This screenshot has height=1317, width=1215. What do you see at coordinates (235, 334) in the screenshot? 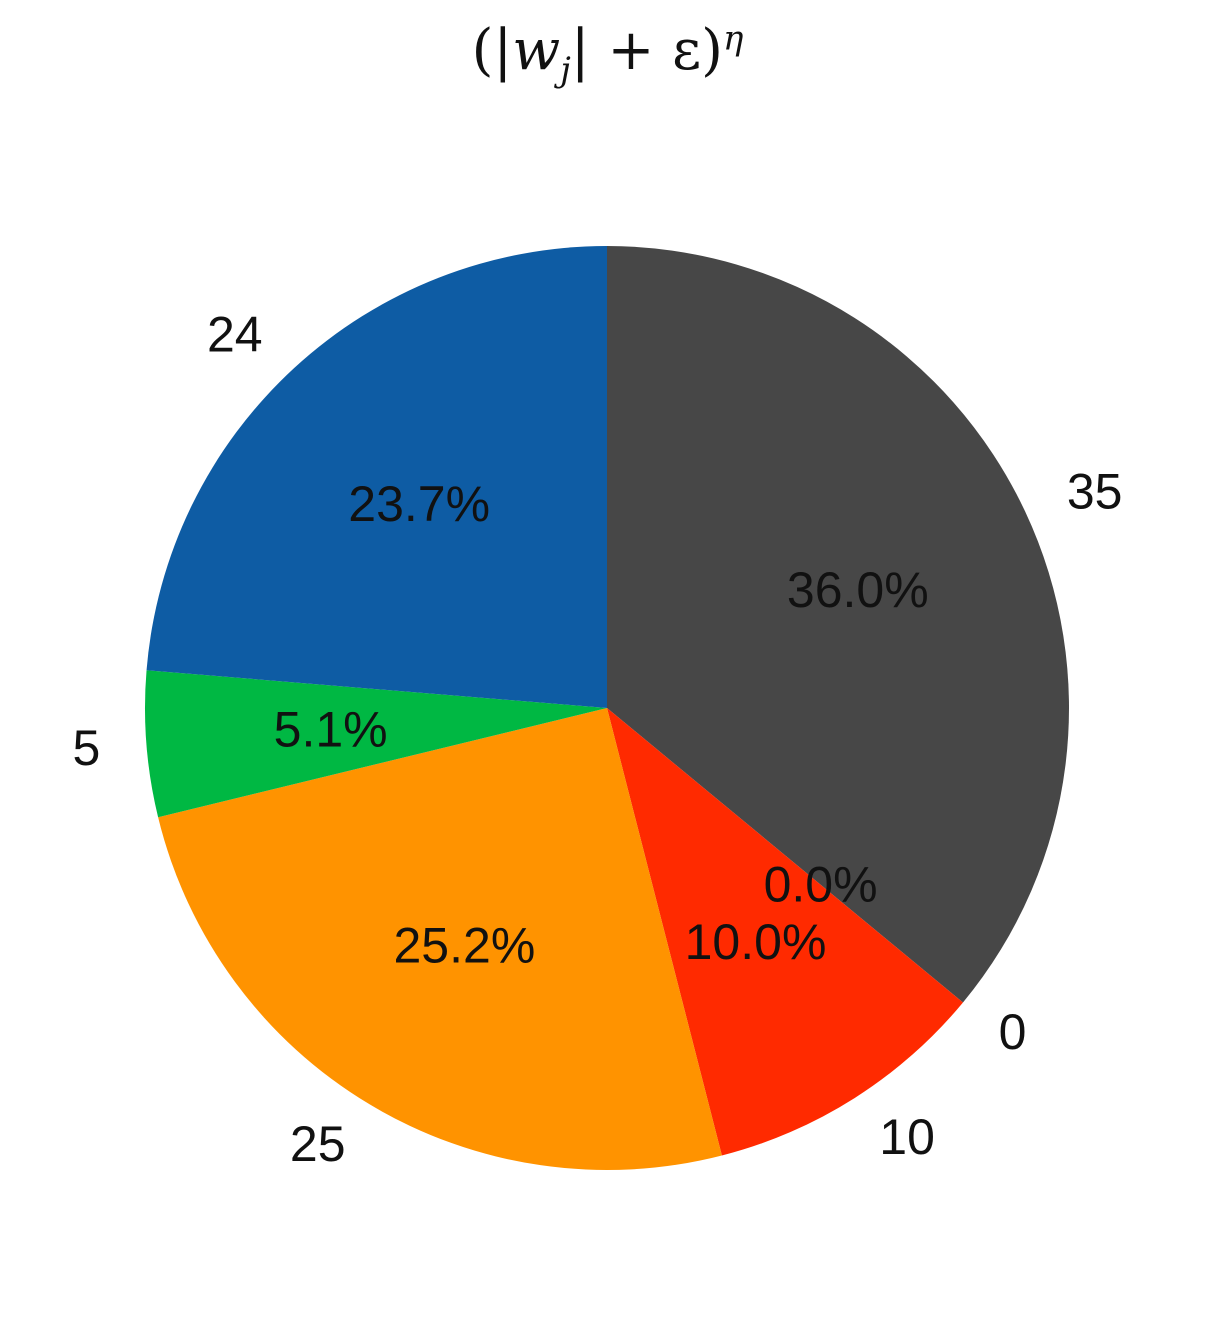
I see `category-label-24-5: 24` at bounding box center [235, 334].